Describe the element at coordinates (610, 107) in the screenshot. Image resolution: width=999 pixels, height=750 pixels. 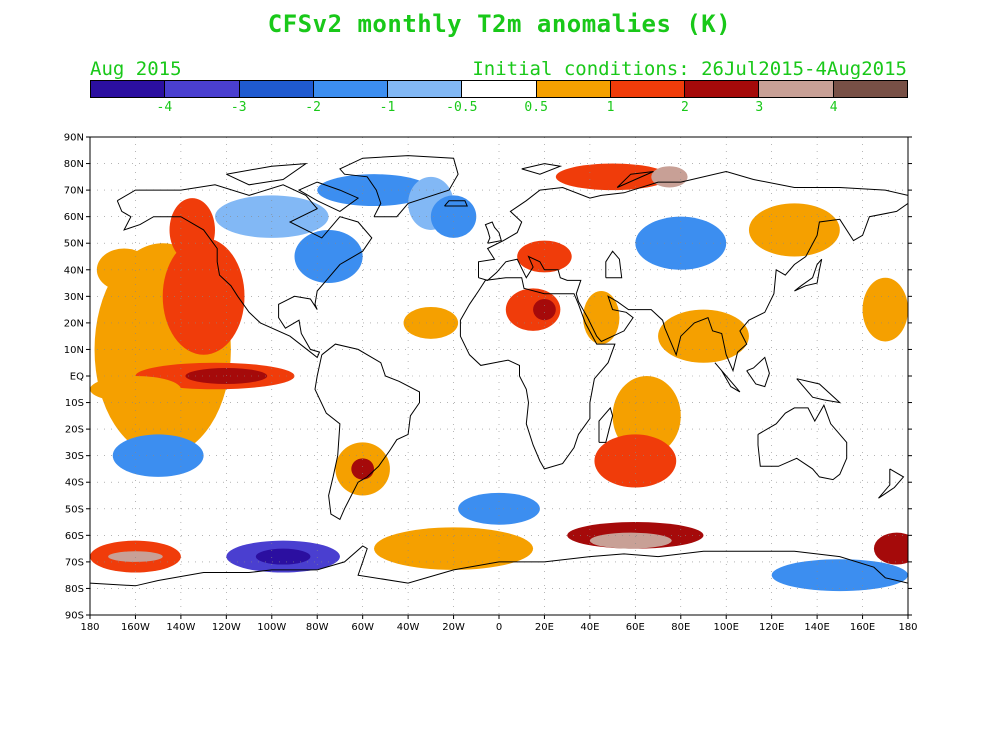
I see `colorbar-tick-label: 1` at that location.